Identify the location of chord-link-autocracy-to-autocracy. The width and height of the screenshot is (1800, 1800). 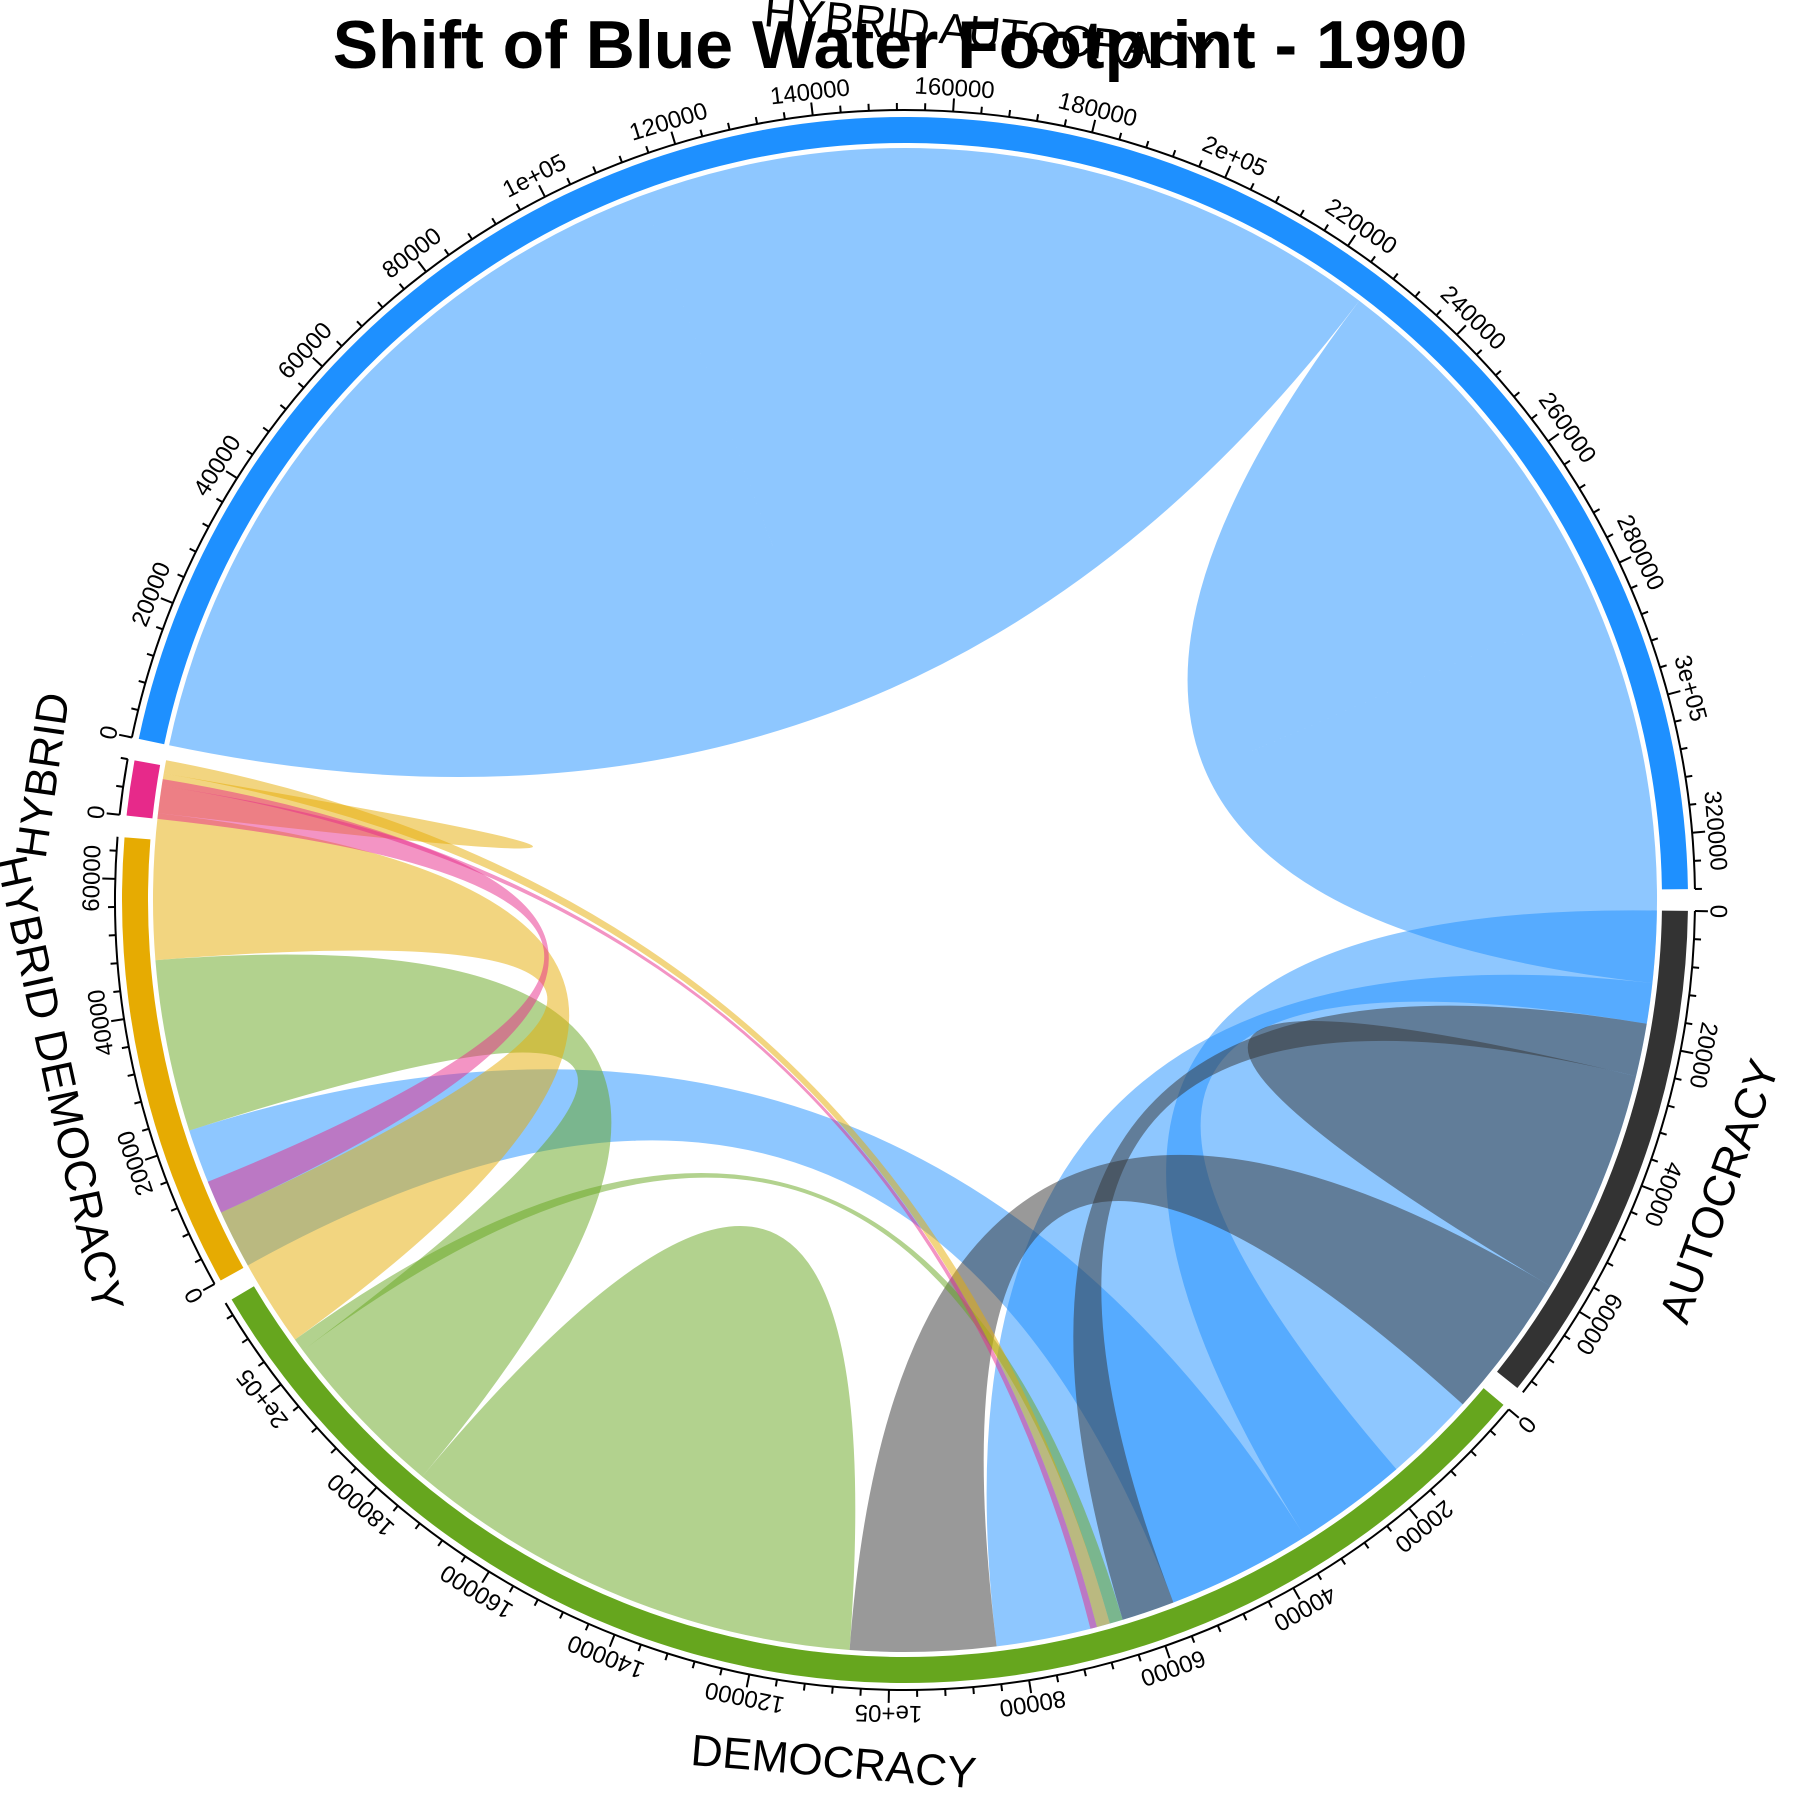
(1442, 1154).